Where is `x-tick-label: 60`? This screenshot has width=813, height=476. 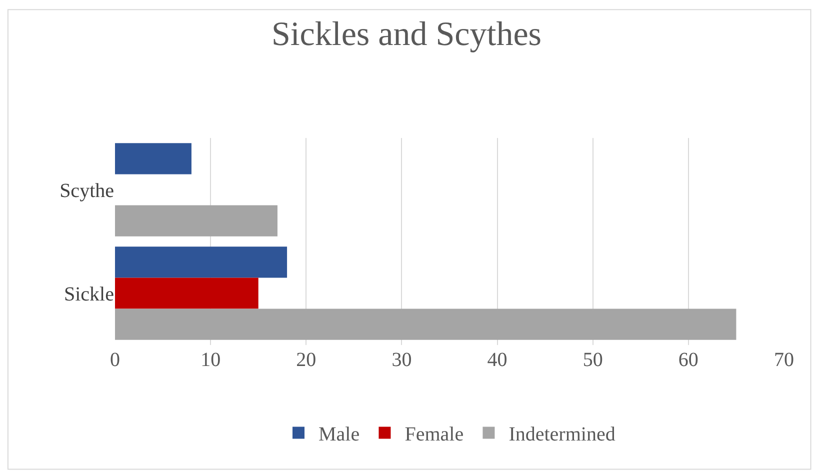
x-tick-label: 60 is located at coordinates (688, 360).